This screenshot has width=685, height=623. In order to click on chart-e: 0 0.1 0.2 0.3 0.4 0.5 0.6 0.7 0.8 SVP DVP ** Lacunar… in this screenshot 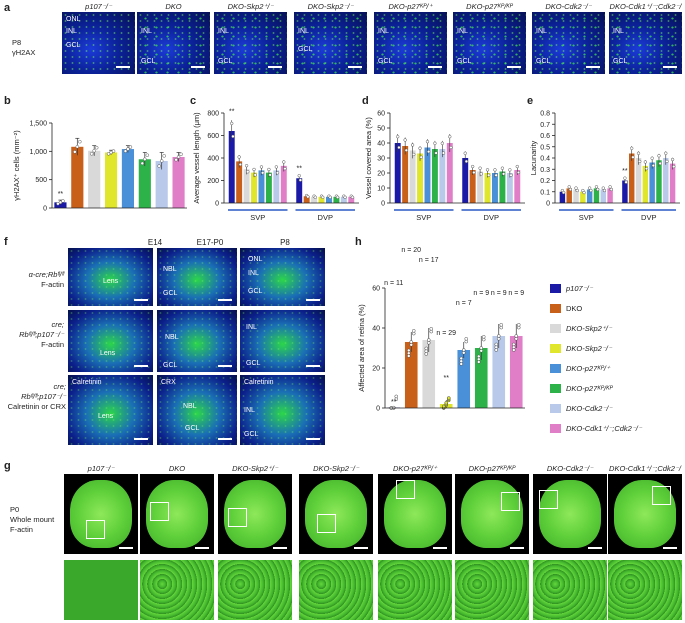, I will do `click(604, 166)`.